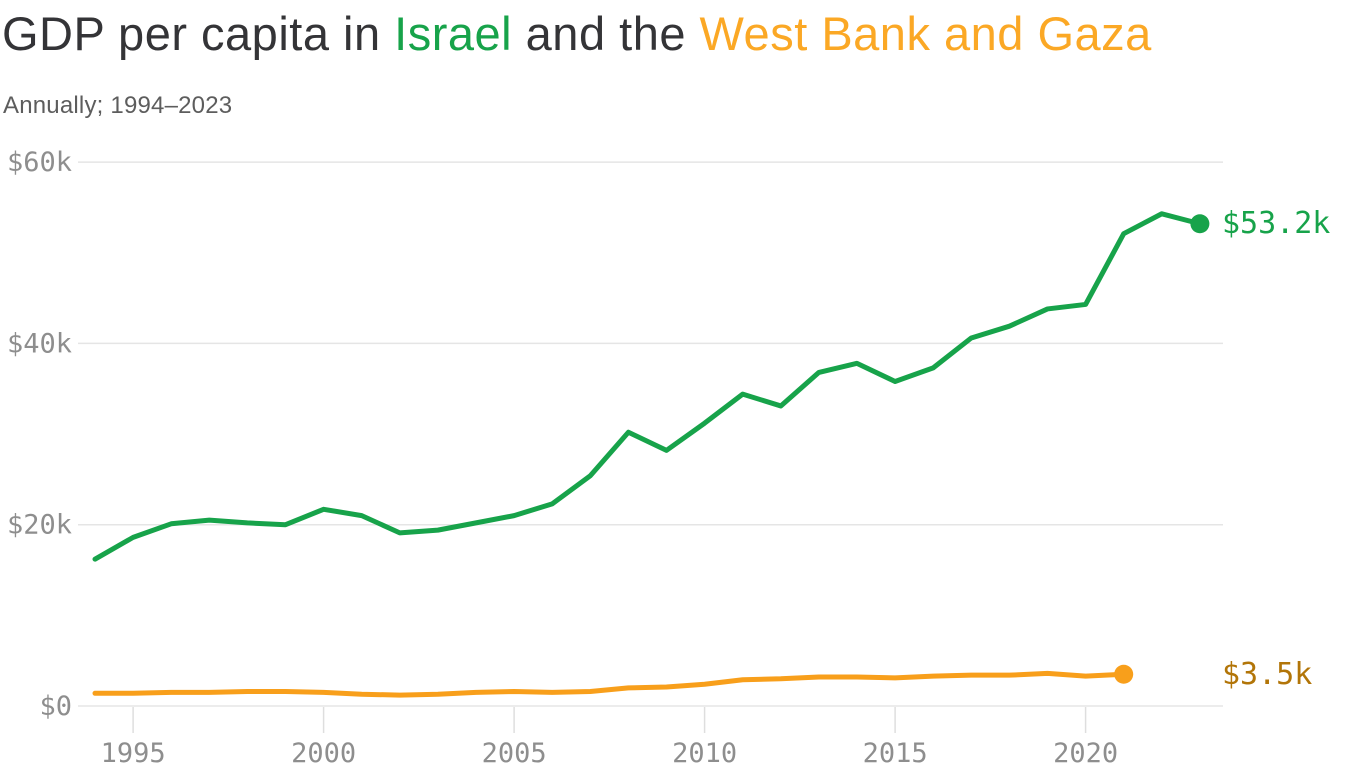  I want to click on x-axis-label: 1995, so click(133, 753).